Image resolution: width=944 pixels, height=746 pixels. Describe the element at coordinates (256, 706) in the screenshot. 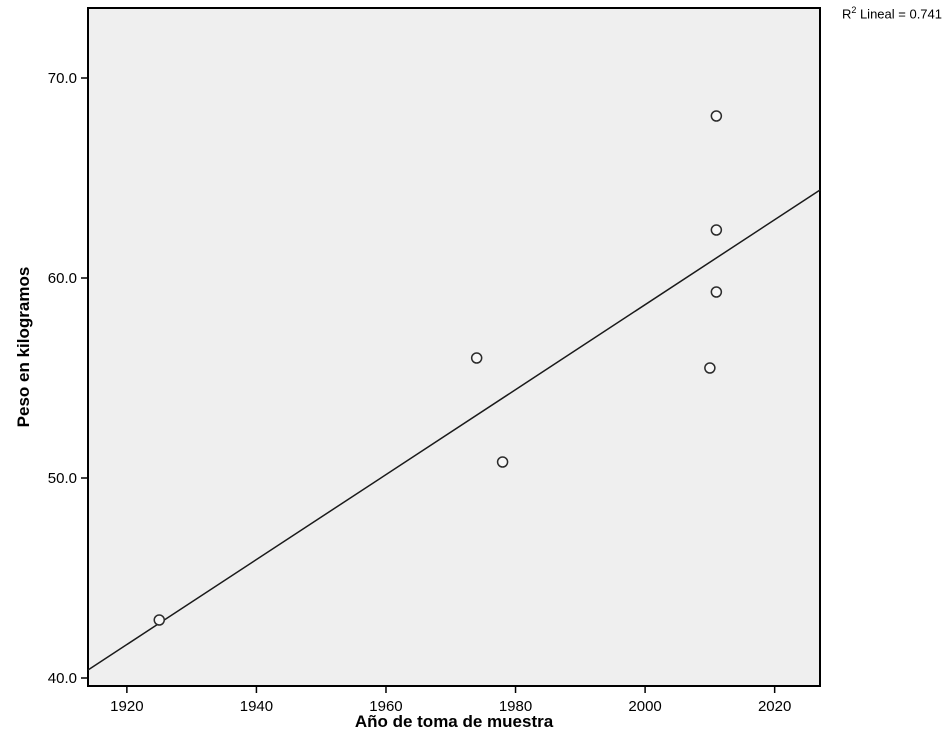

I see `x-tick-label: 1940` at that location.